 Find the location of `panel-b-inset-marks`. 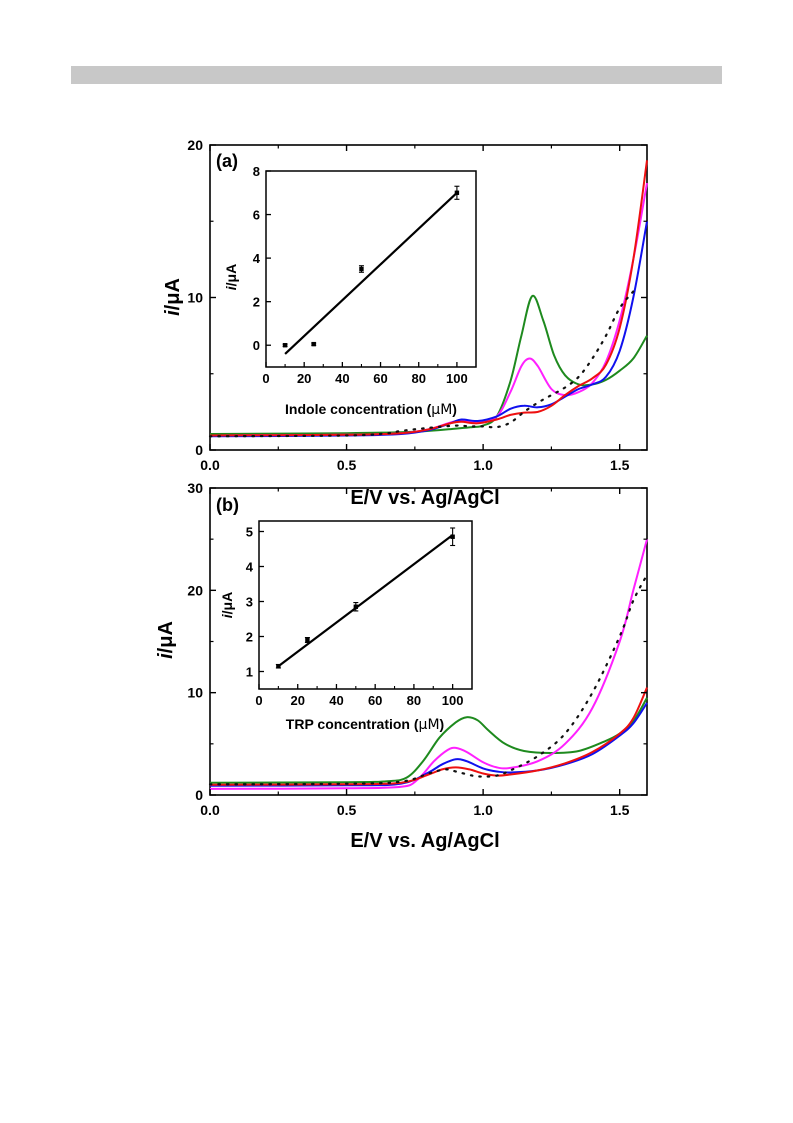

panel-b-inset-marks is located at coordinates (365, 598).